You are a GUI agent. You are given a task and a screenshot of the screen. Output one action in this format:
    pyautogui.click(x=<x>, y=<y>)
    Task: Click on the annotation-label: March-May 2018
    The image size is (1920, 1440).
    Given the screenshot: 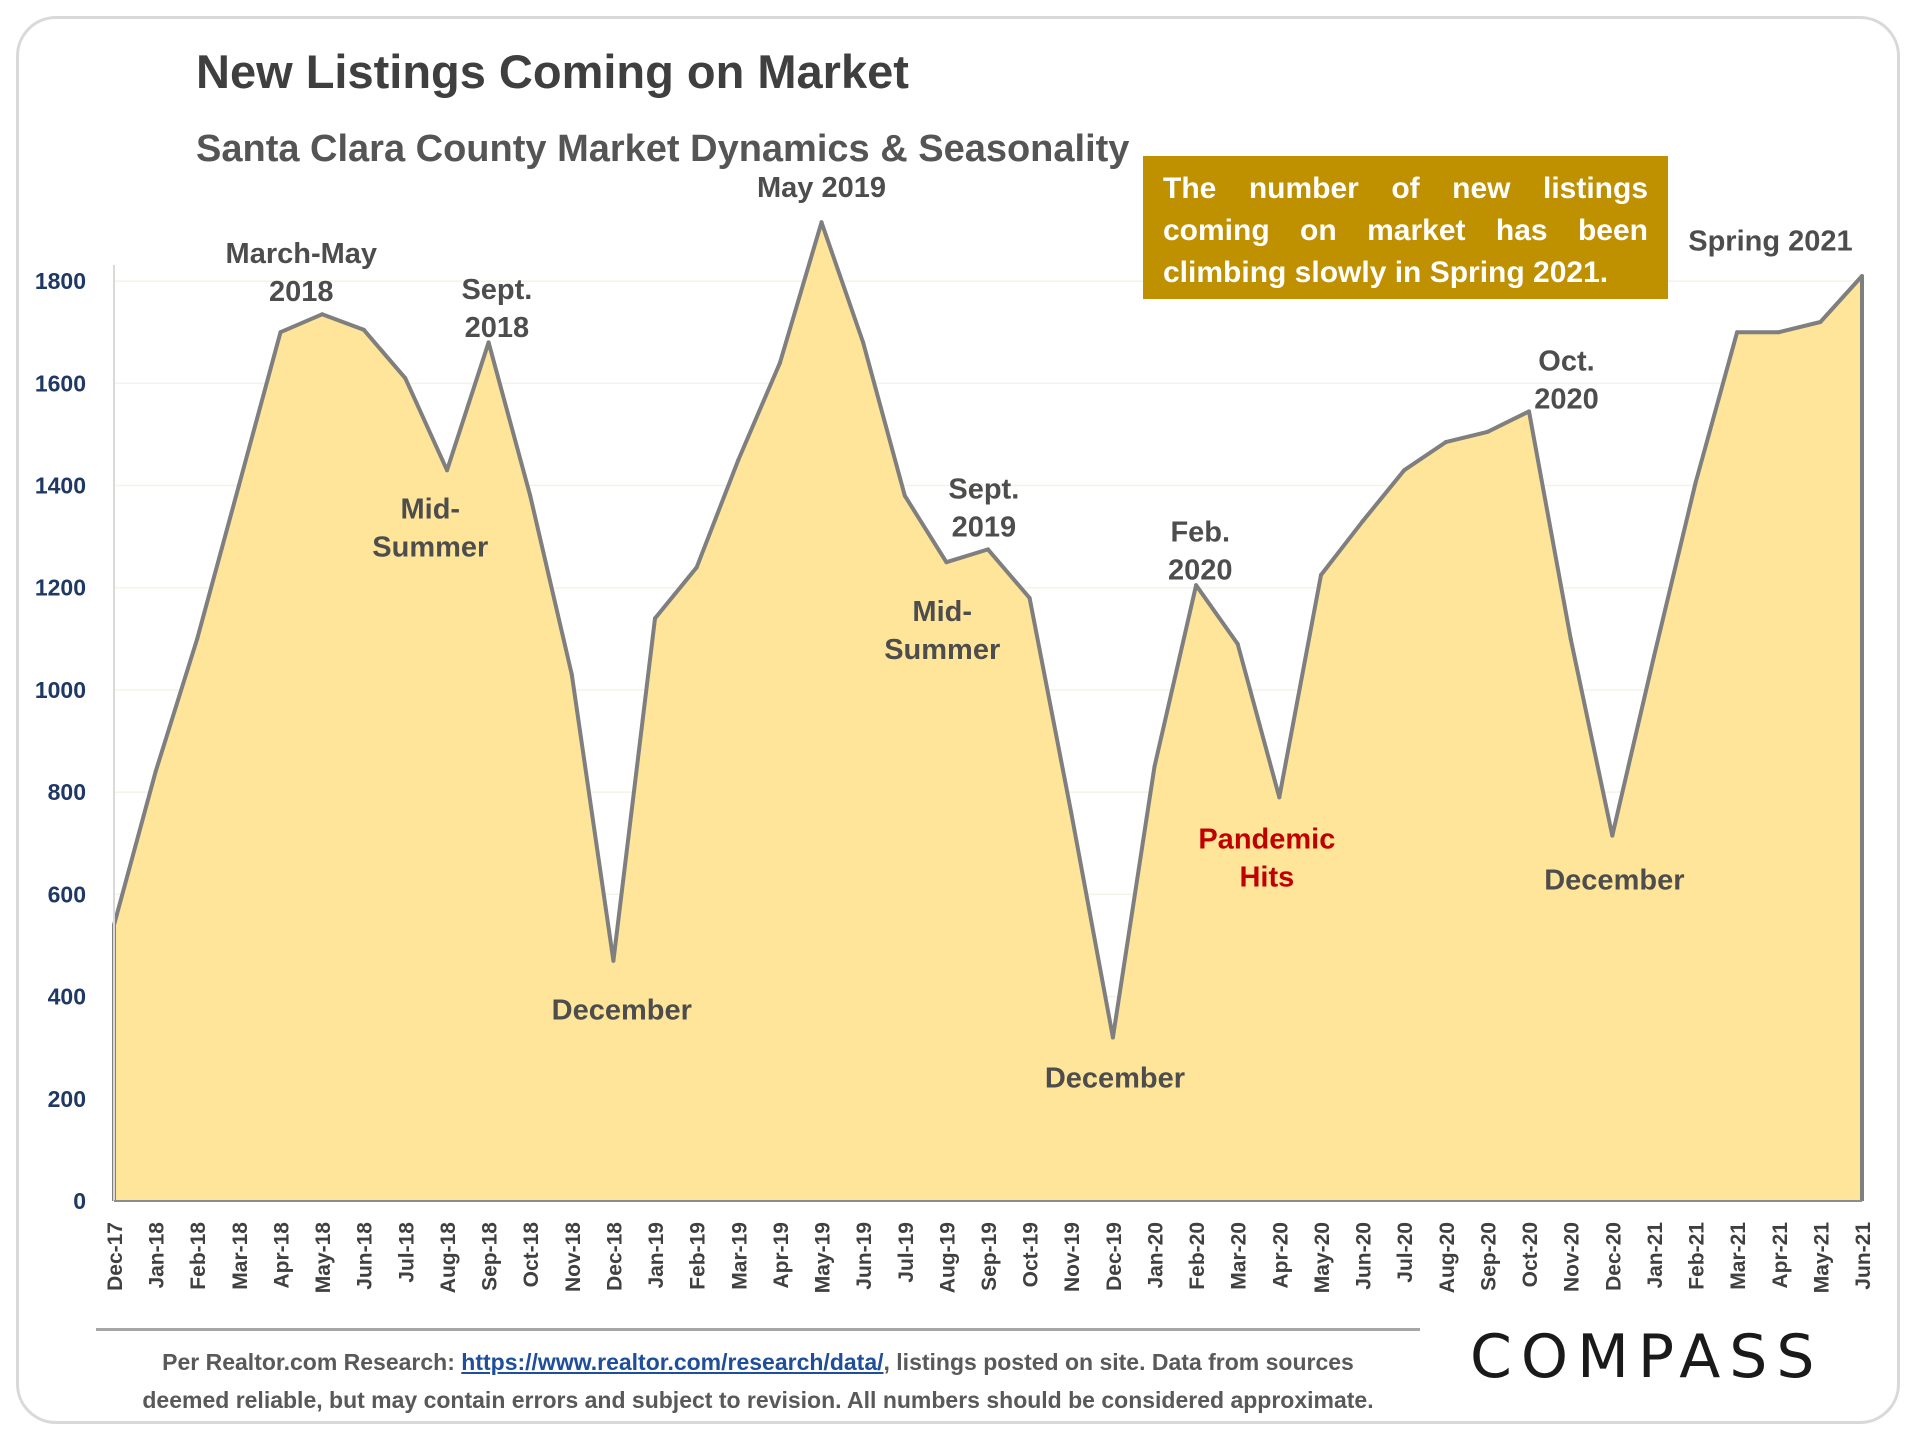 What is the action you would take?
    pyautogui.click(x=302, y=273)
    